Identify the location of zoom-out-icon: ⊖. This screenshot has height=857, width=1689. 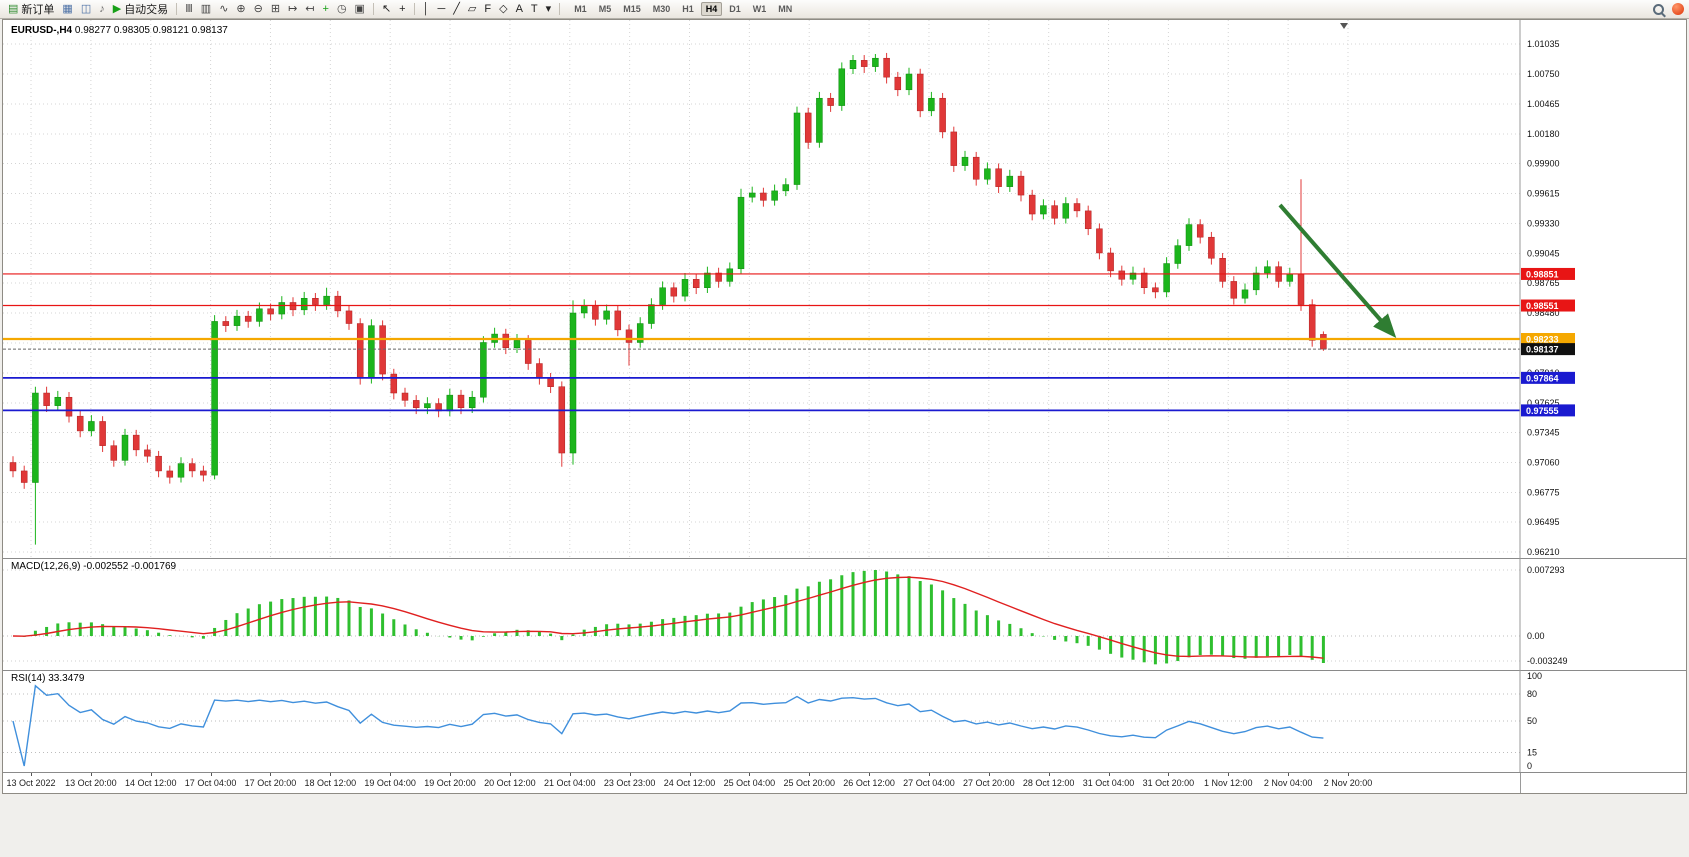
(258, 8).